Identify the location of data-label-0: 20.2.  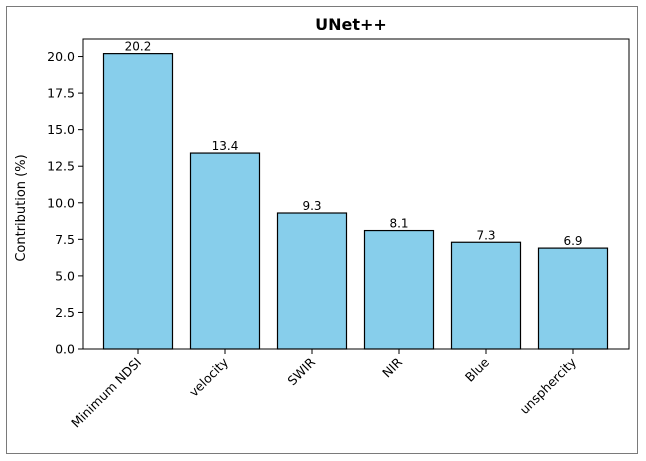
(138, 47).